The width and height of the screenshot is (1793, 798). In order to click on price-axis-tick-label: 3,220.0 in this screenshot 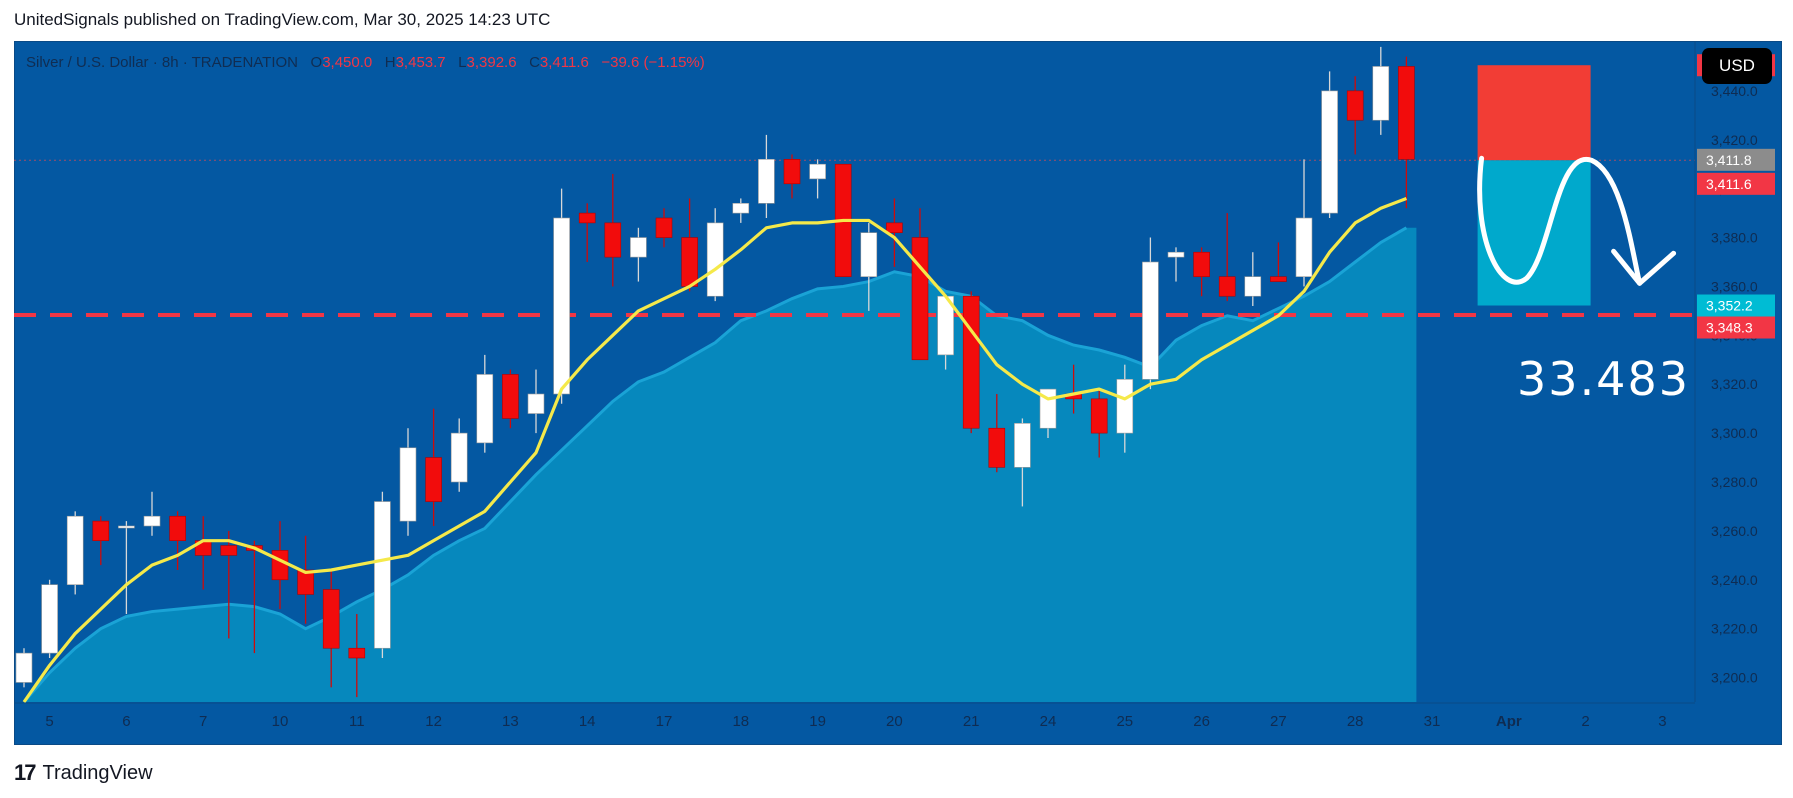, I will do `click(1734, 629)`.